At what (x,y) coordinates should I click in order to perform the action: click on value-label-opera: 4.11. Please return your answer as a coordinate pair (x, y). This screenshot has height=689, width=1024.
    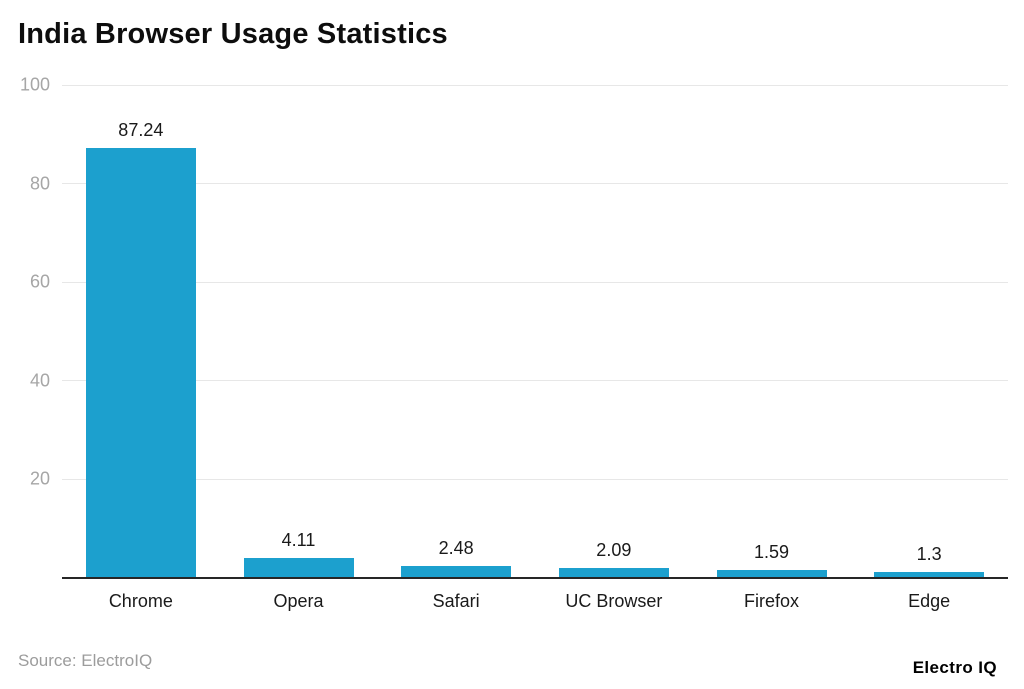
    Looking at the image, I should click on (298, 539).